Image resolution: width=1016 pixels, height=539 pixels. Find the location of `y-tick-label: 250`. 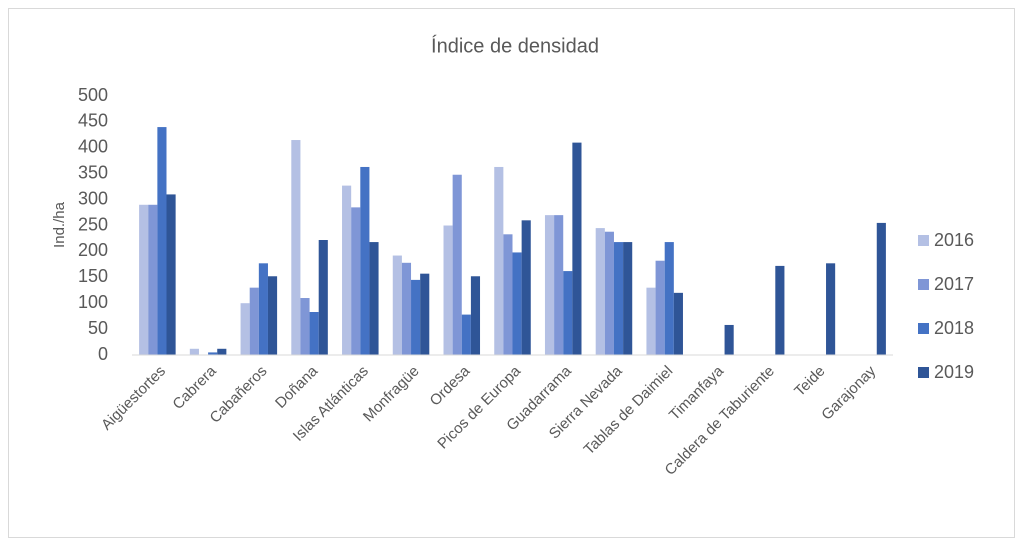

y-tick-label: 250 is located at coordinates (93, 224).